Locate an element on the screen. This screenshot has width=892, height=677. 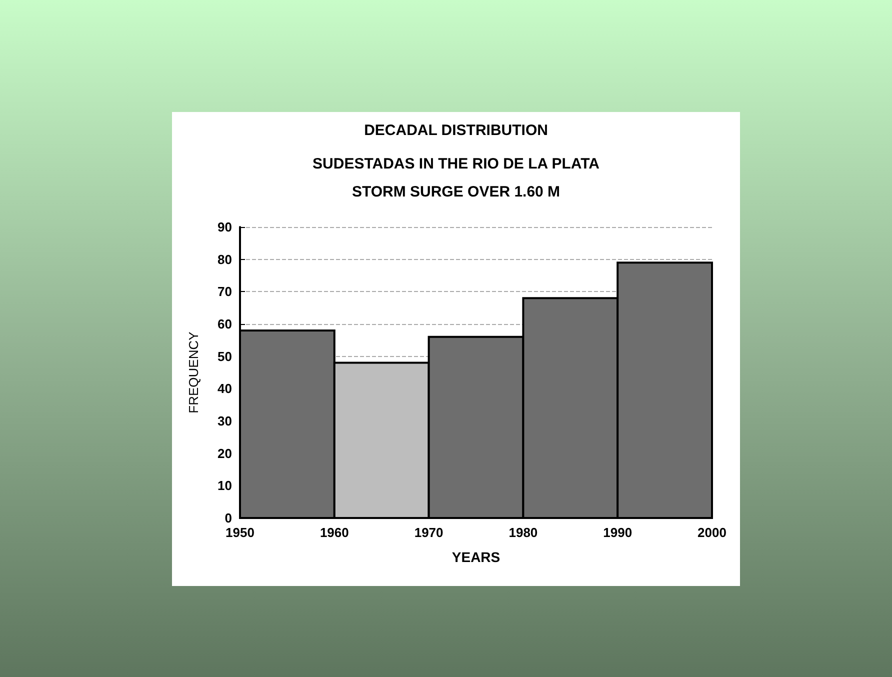
chart-title: DECADAL DISTRIBUTION is located at coordinates (456, 130).